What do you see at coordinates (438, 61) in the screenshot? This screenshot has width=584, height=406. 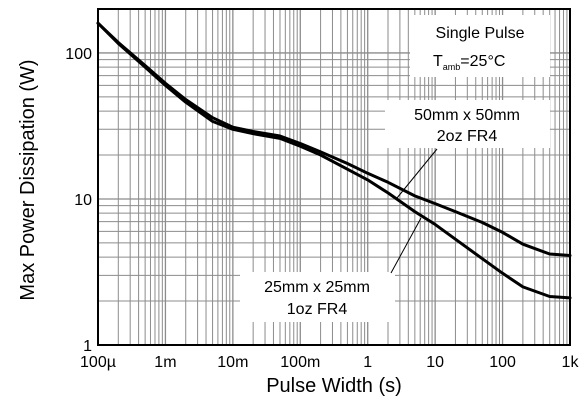 I see `temp-symbol: T` at bounding box center [438, 61].